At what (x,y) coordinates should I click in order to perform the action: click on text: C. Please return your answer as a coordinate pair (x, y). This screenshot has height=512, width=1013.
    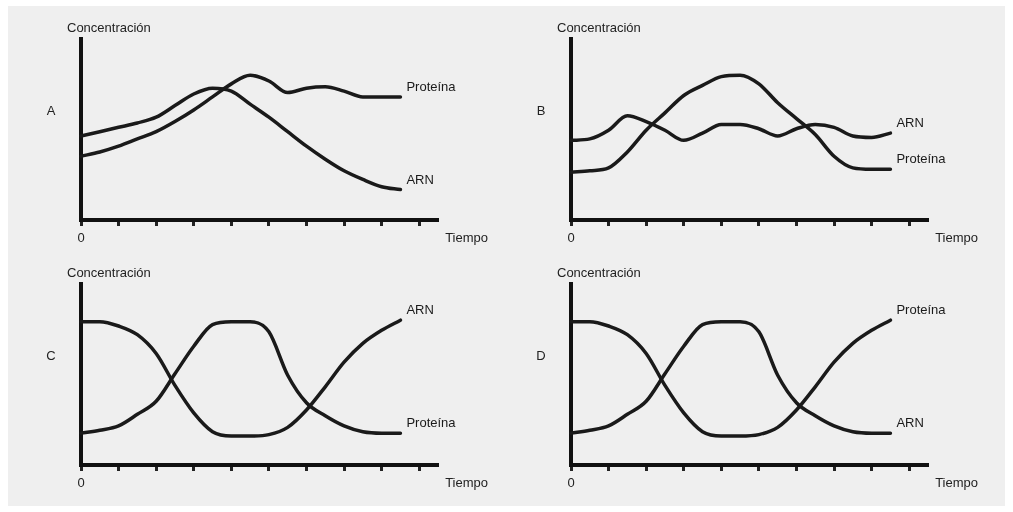
    Looking at the image, I should click on (51, 355).